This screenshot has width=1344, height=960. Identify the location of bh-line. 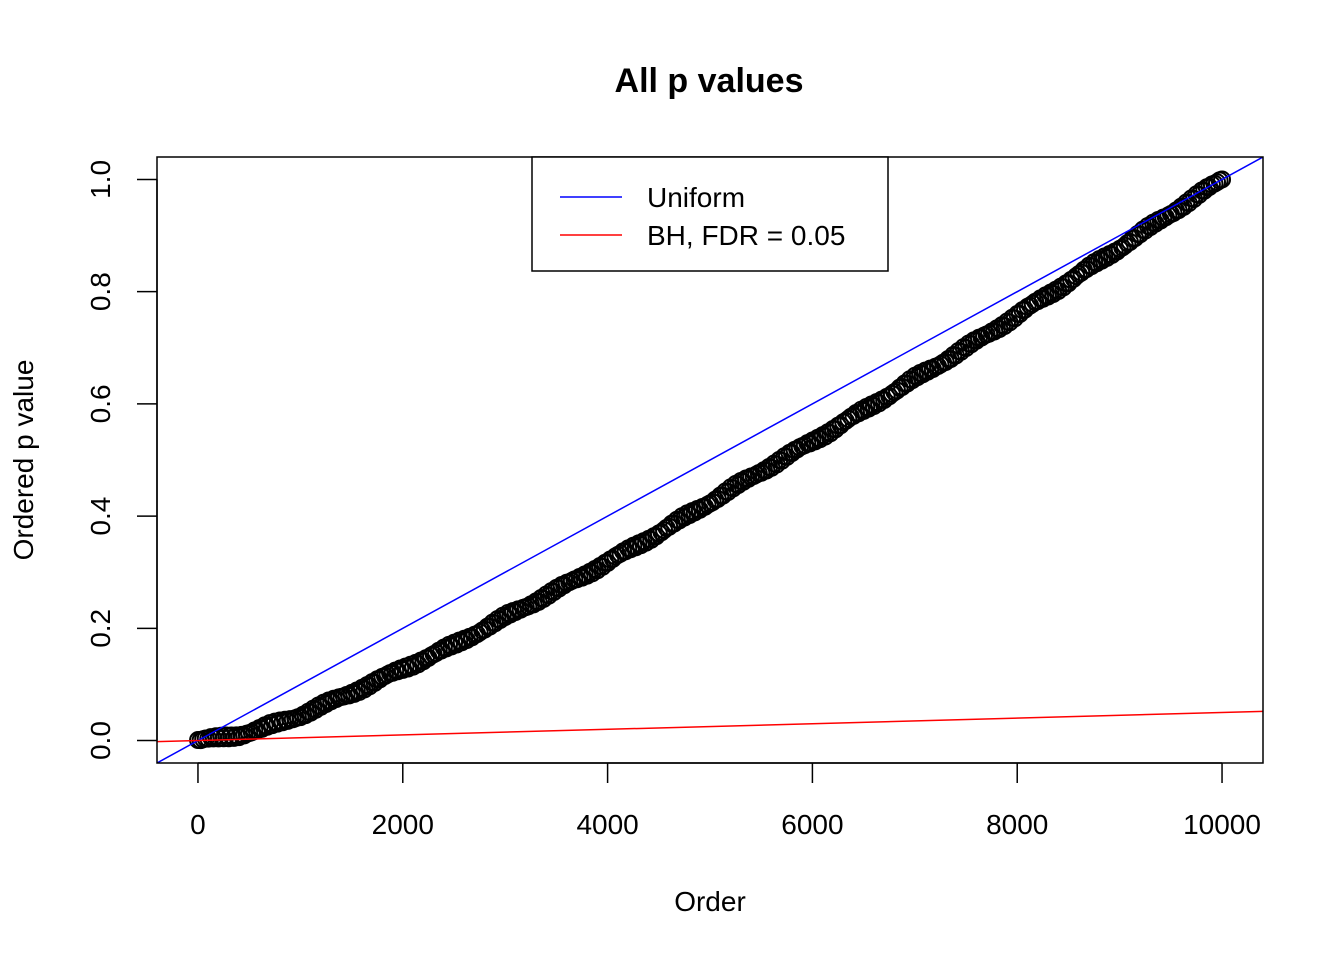
(710, 726).